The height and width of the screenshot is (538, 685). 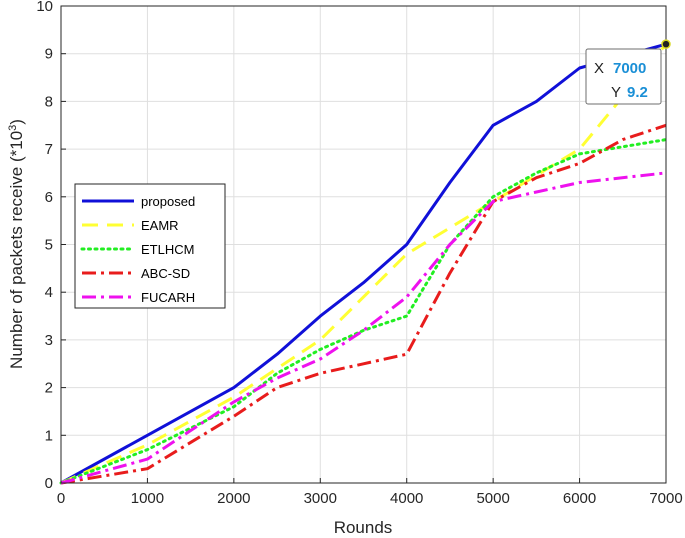 What do you see at coordinates (49, 149) in the screenshot?
I see `y-tick-label: 7` at bounding box center [49, 149].